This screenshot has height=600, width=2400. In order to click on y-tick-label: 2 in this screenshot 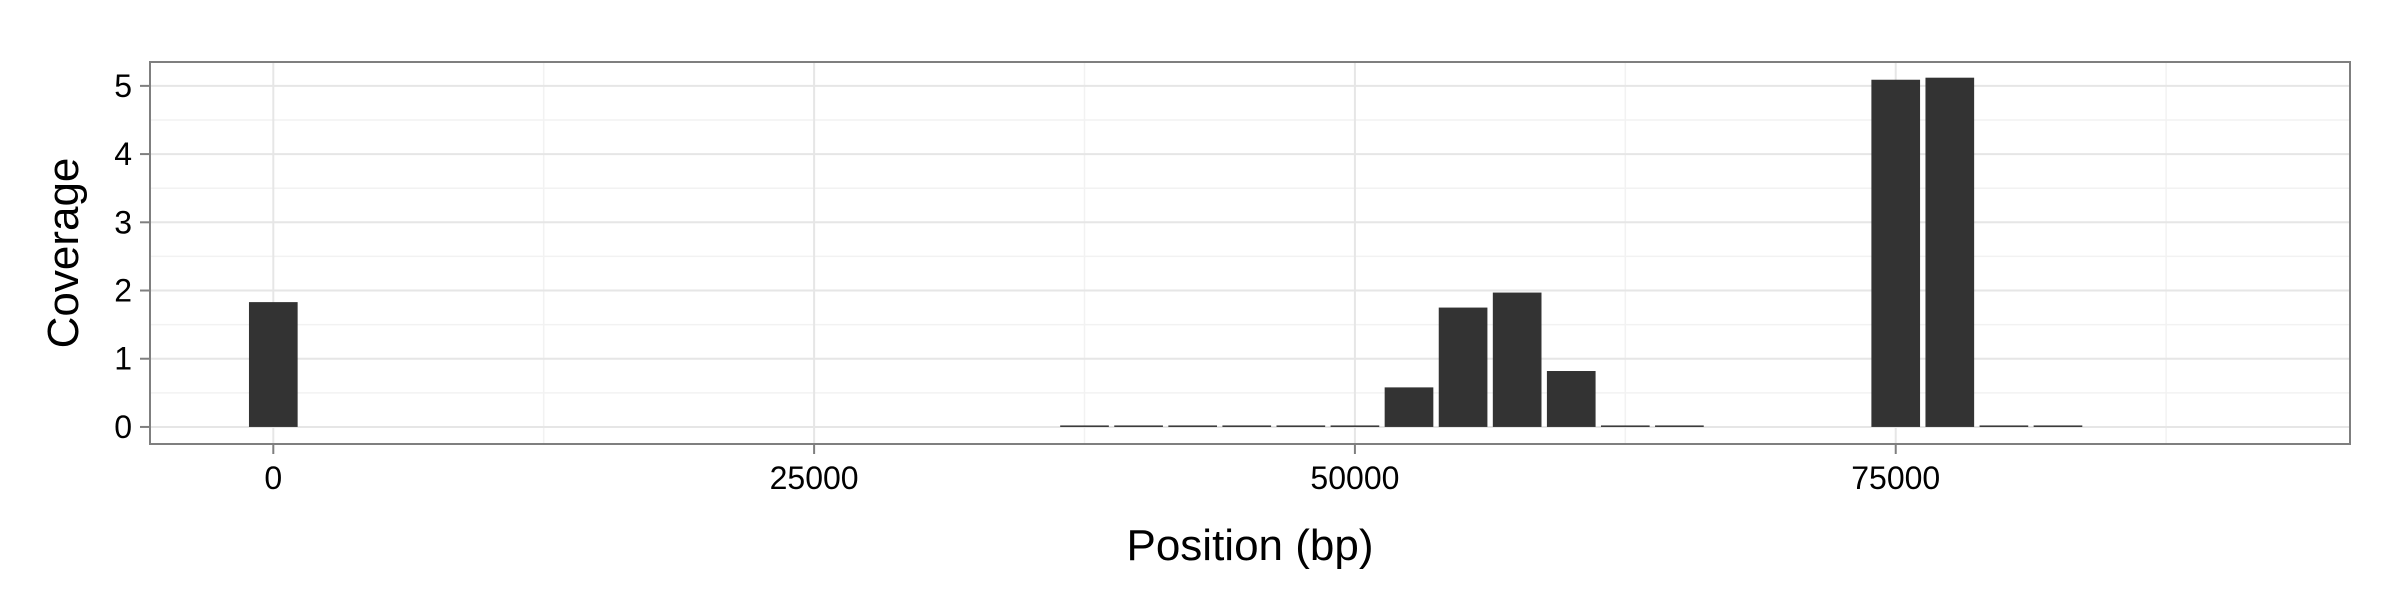, I will do `click(123, 291)`.